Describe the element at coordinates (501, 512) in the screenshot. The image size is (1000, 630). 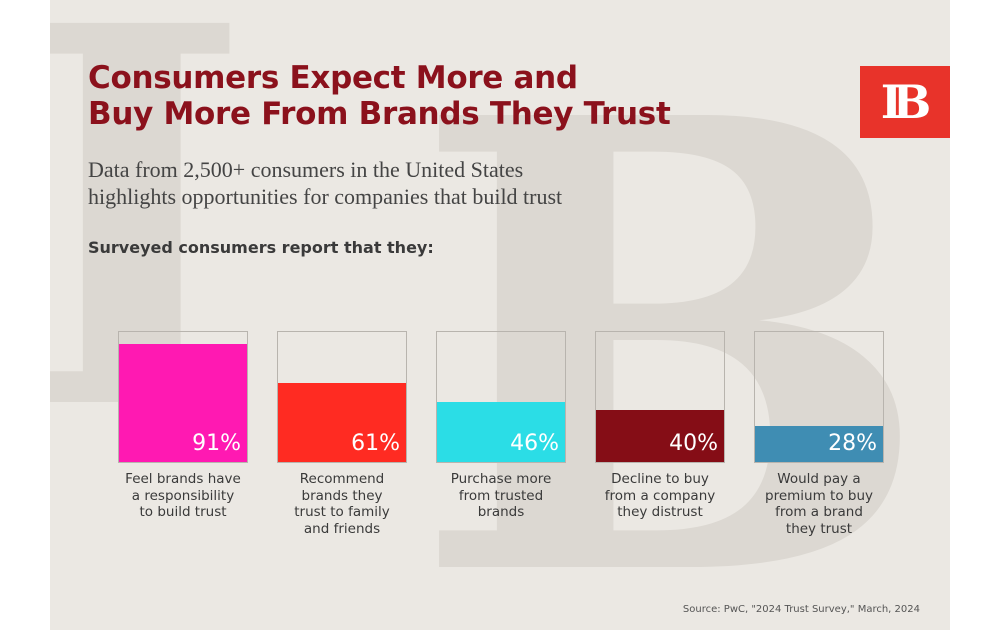
I see `caption-line: brands` at that location.